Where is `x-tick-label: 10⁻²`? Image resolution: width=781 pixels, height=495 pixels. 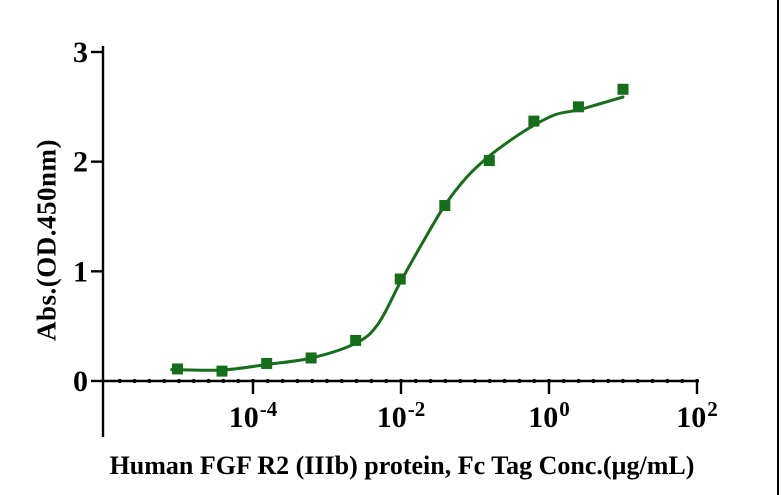 x-tick-label: 10⁻² is located at coordinates (401, 415).